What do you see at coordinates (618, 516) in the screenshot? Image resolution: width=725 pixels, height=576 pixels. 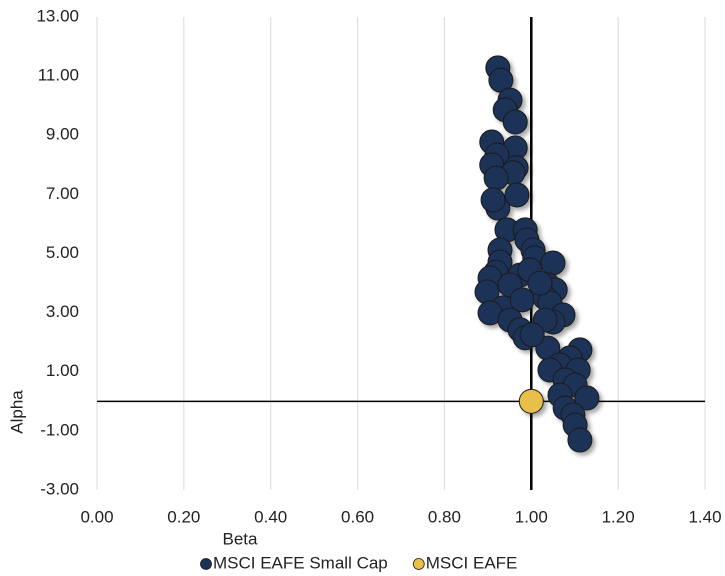 I see `x-tick-label: 1.20` at bounding box center [618, 516].